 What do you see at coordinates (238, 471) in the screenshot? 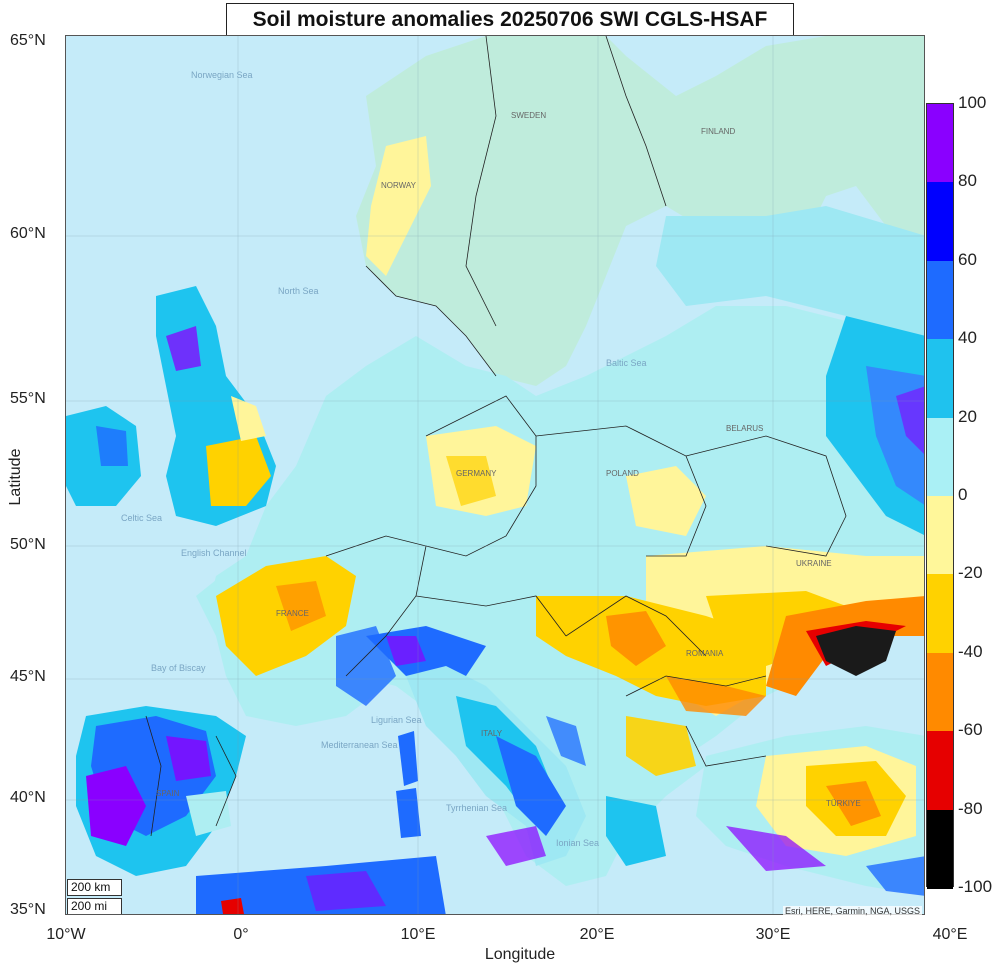
I see `england-dry` at bounding box center [238, 471].